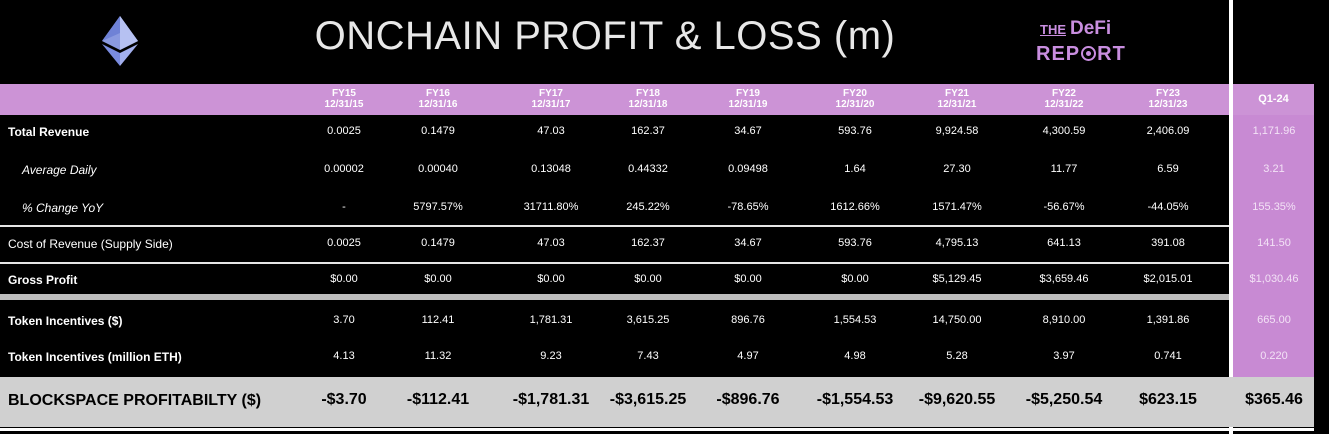 The height and width of the screenshot is (434, 1329). I want to click on column-header-fy15: FY15 12/31/15, so click(344, 97).